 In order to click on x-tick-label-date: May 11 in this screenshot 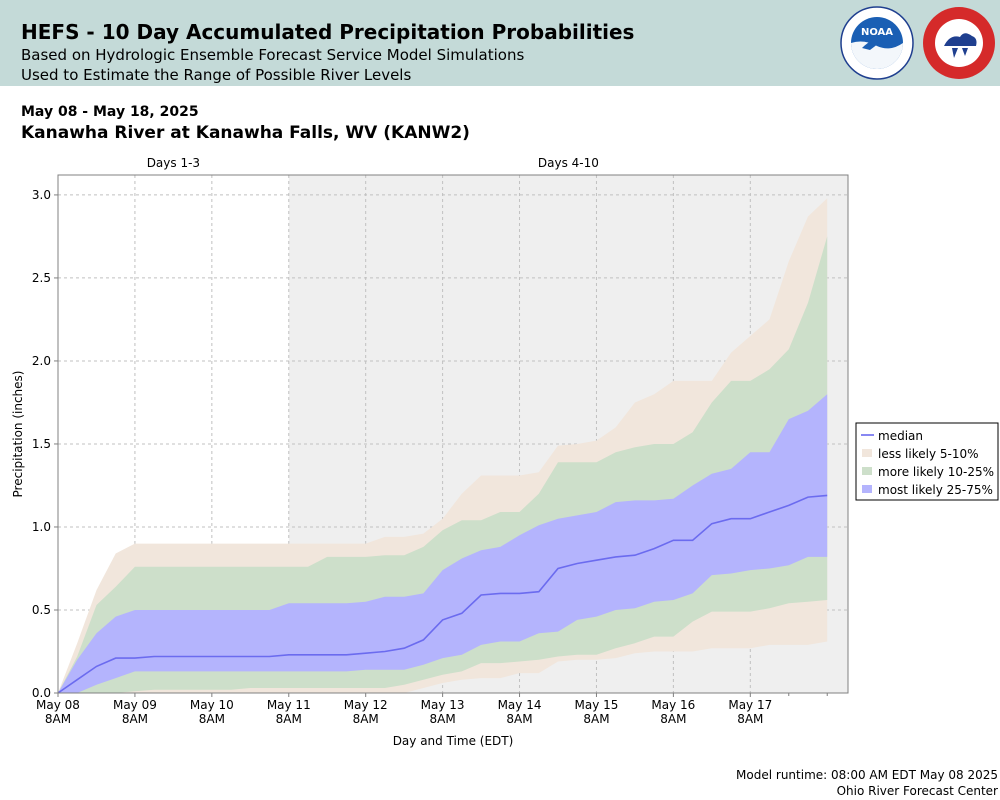, I will do `click(289, 705)`.